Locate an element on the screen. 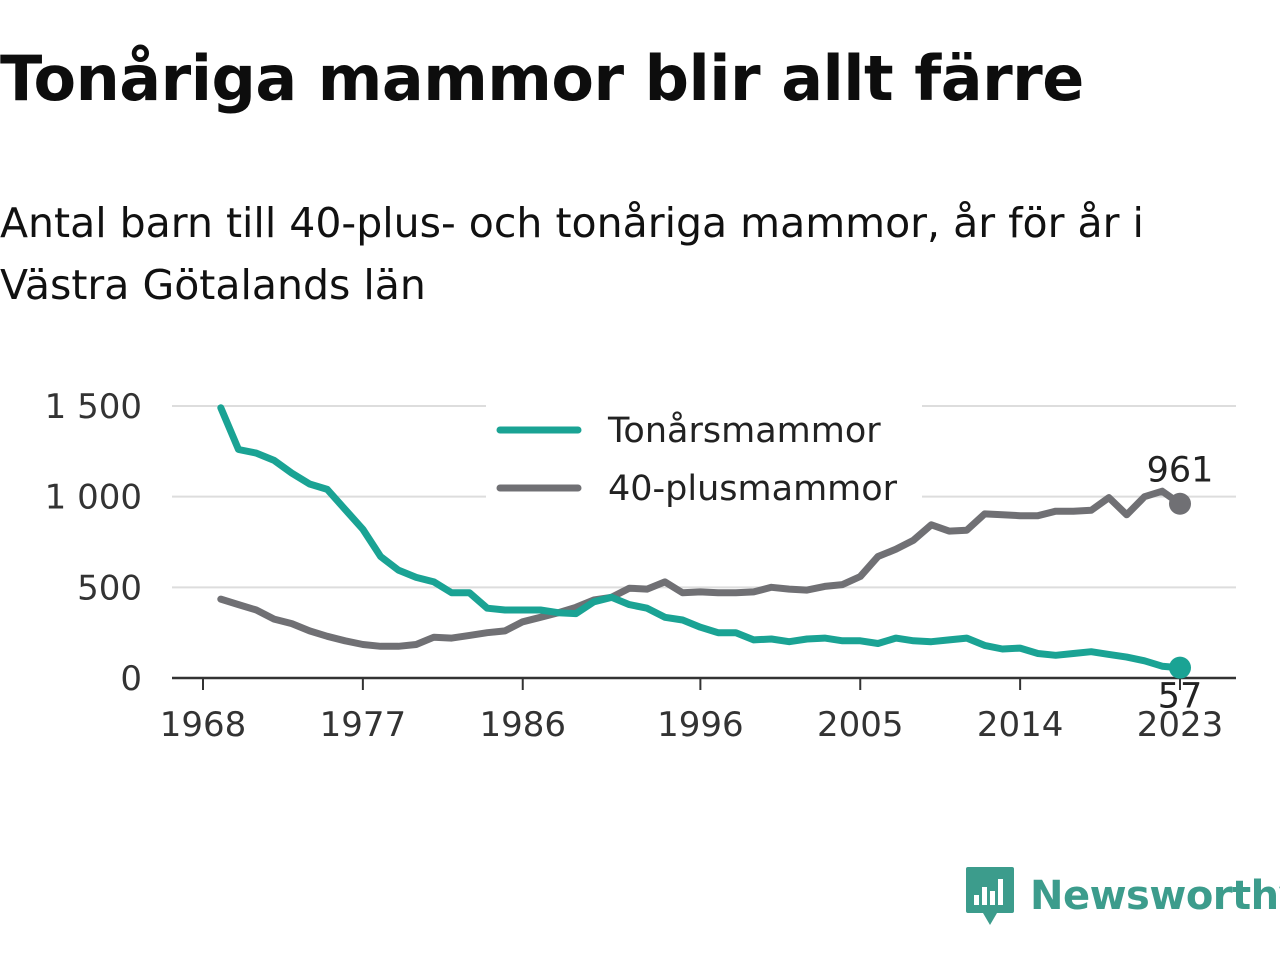 The width and height of the screenshot is (1280, 960). x-tick-label: 2023 is located at coordinates (1180, 725).